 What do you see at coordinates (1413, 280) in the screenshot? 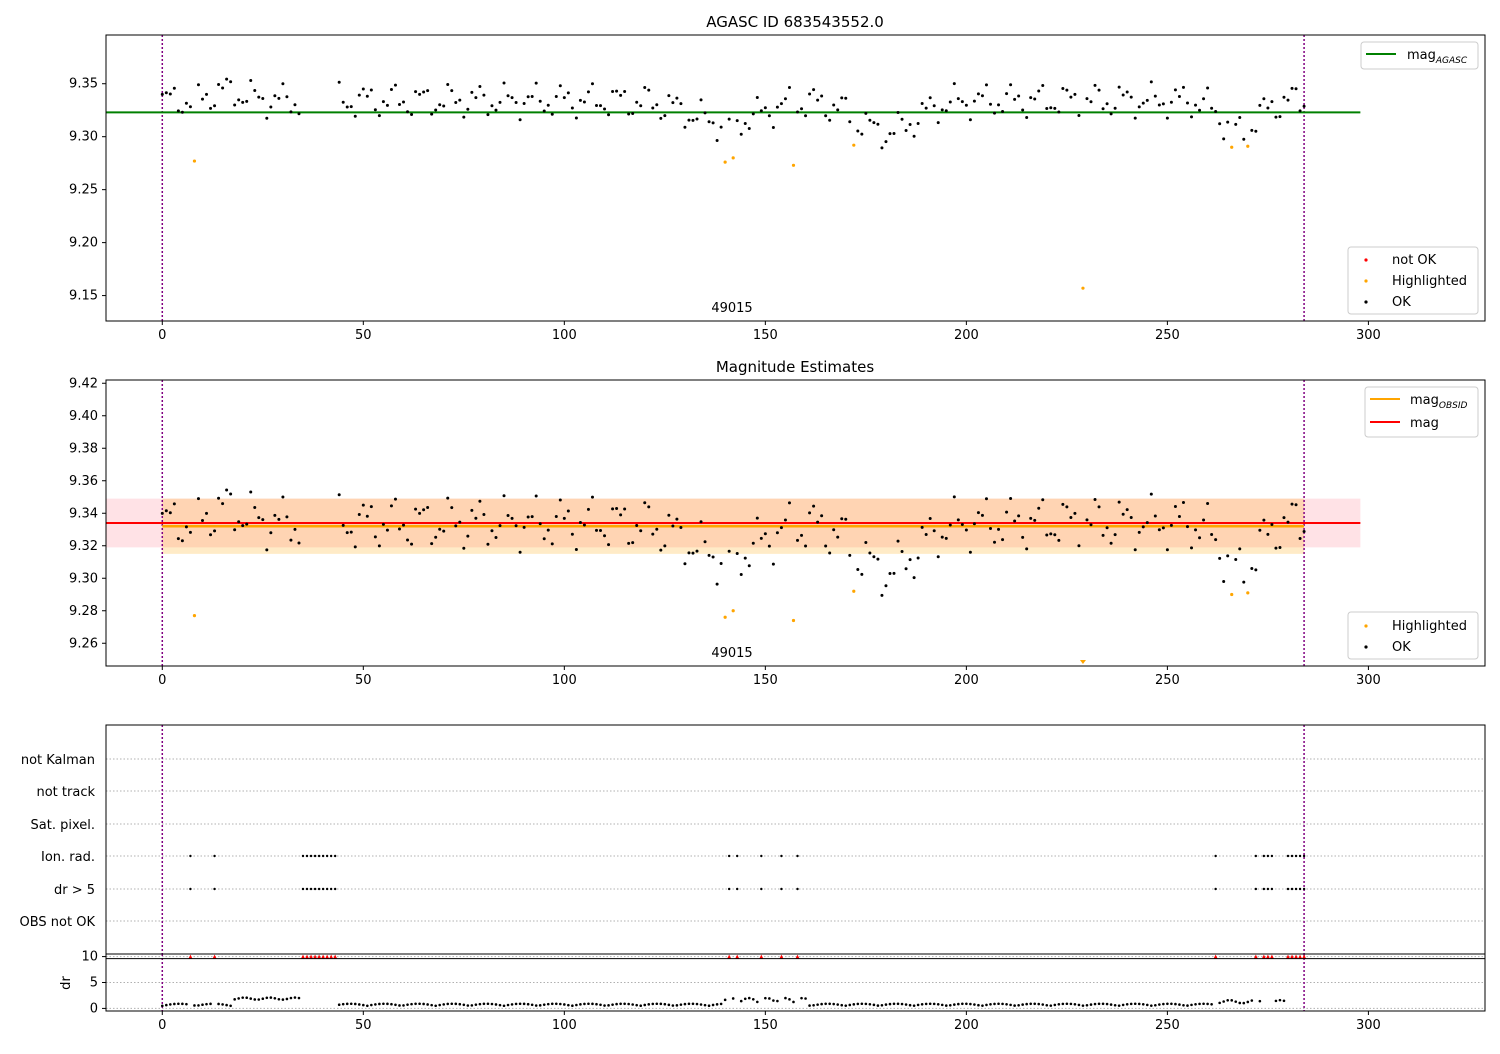
I see `panel-agasc-legend-lower: not OK Highlighted OK` at bounding box center [1413, 280].